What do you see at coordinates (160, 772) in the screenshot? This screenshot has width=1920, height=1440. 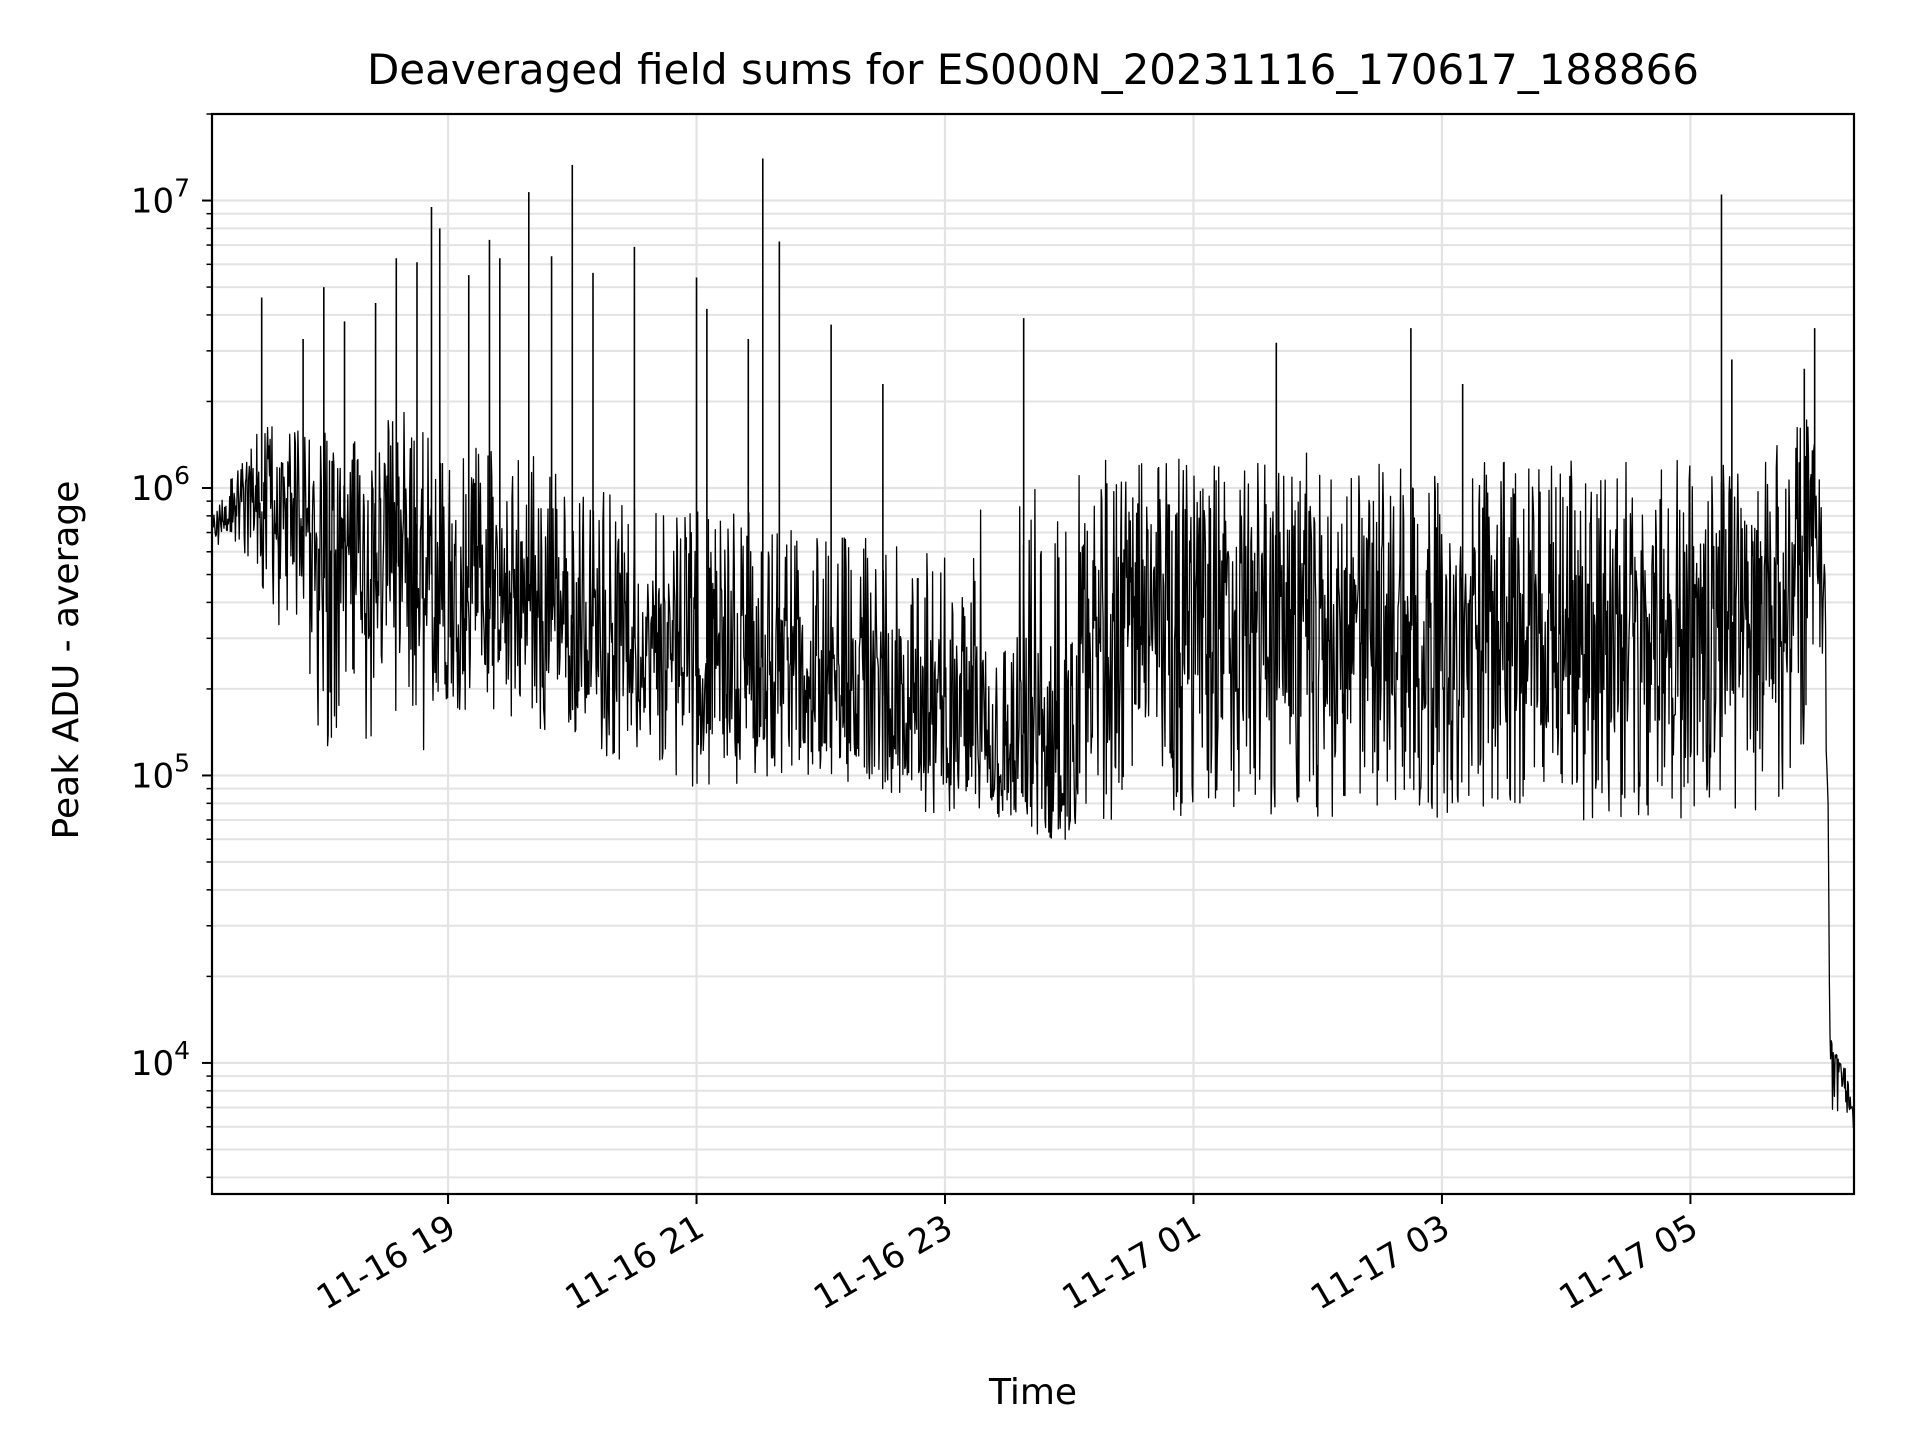 I see `y-tick-label: 10⁵` at bounding box center [160, 772].